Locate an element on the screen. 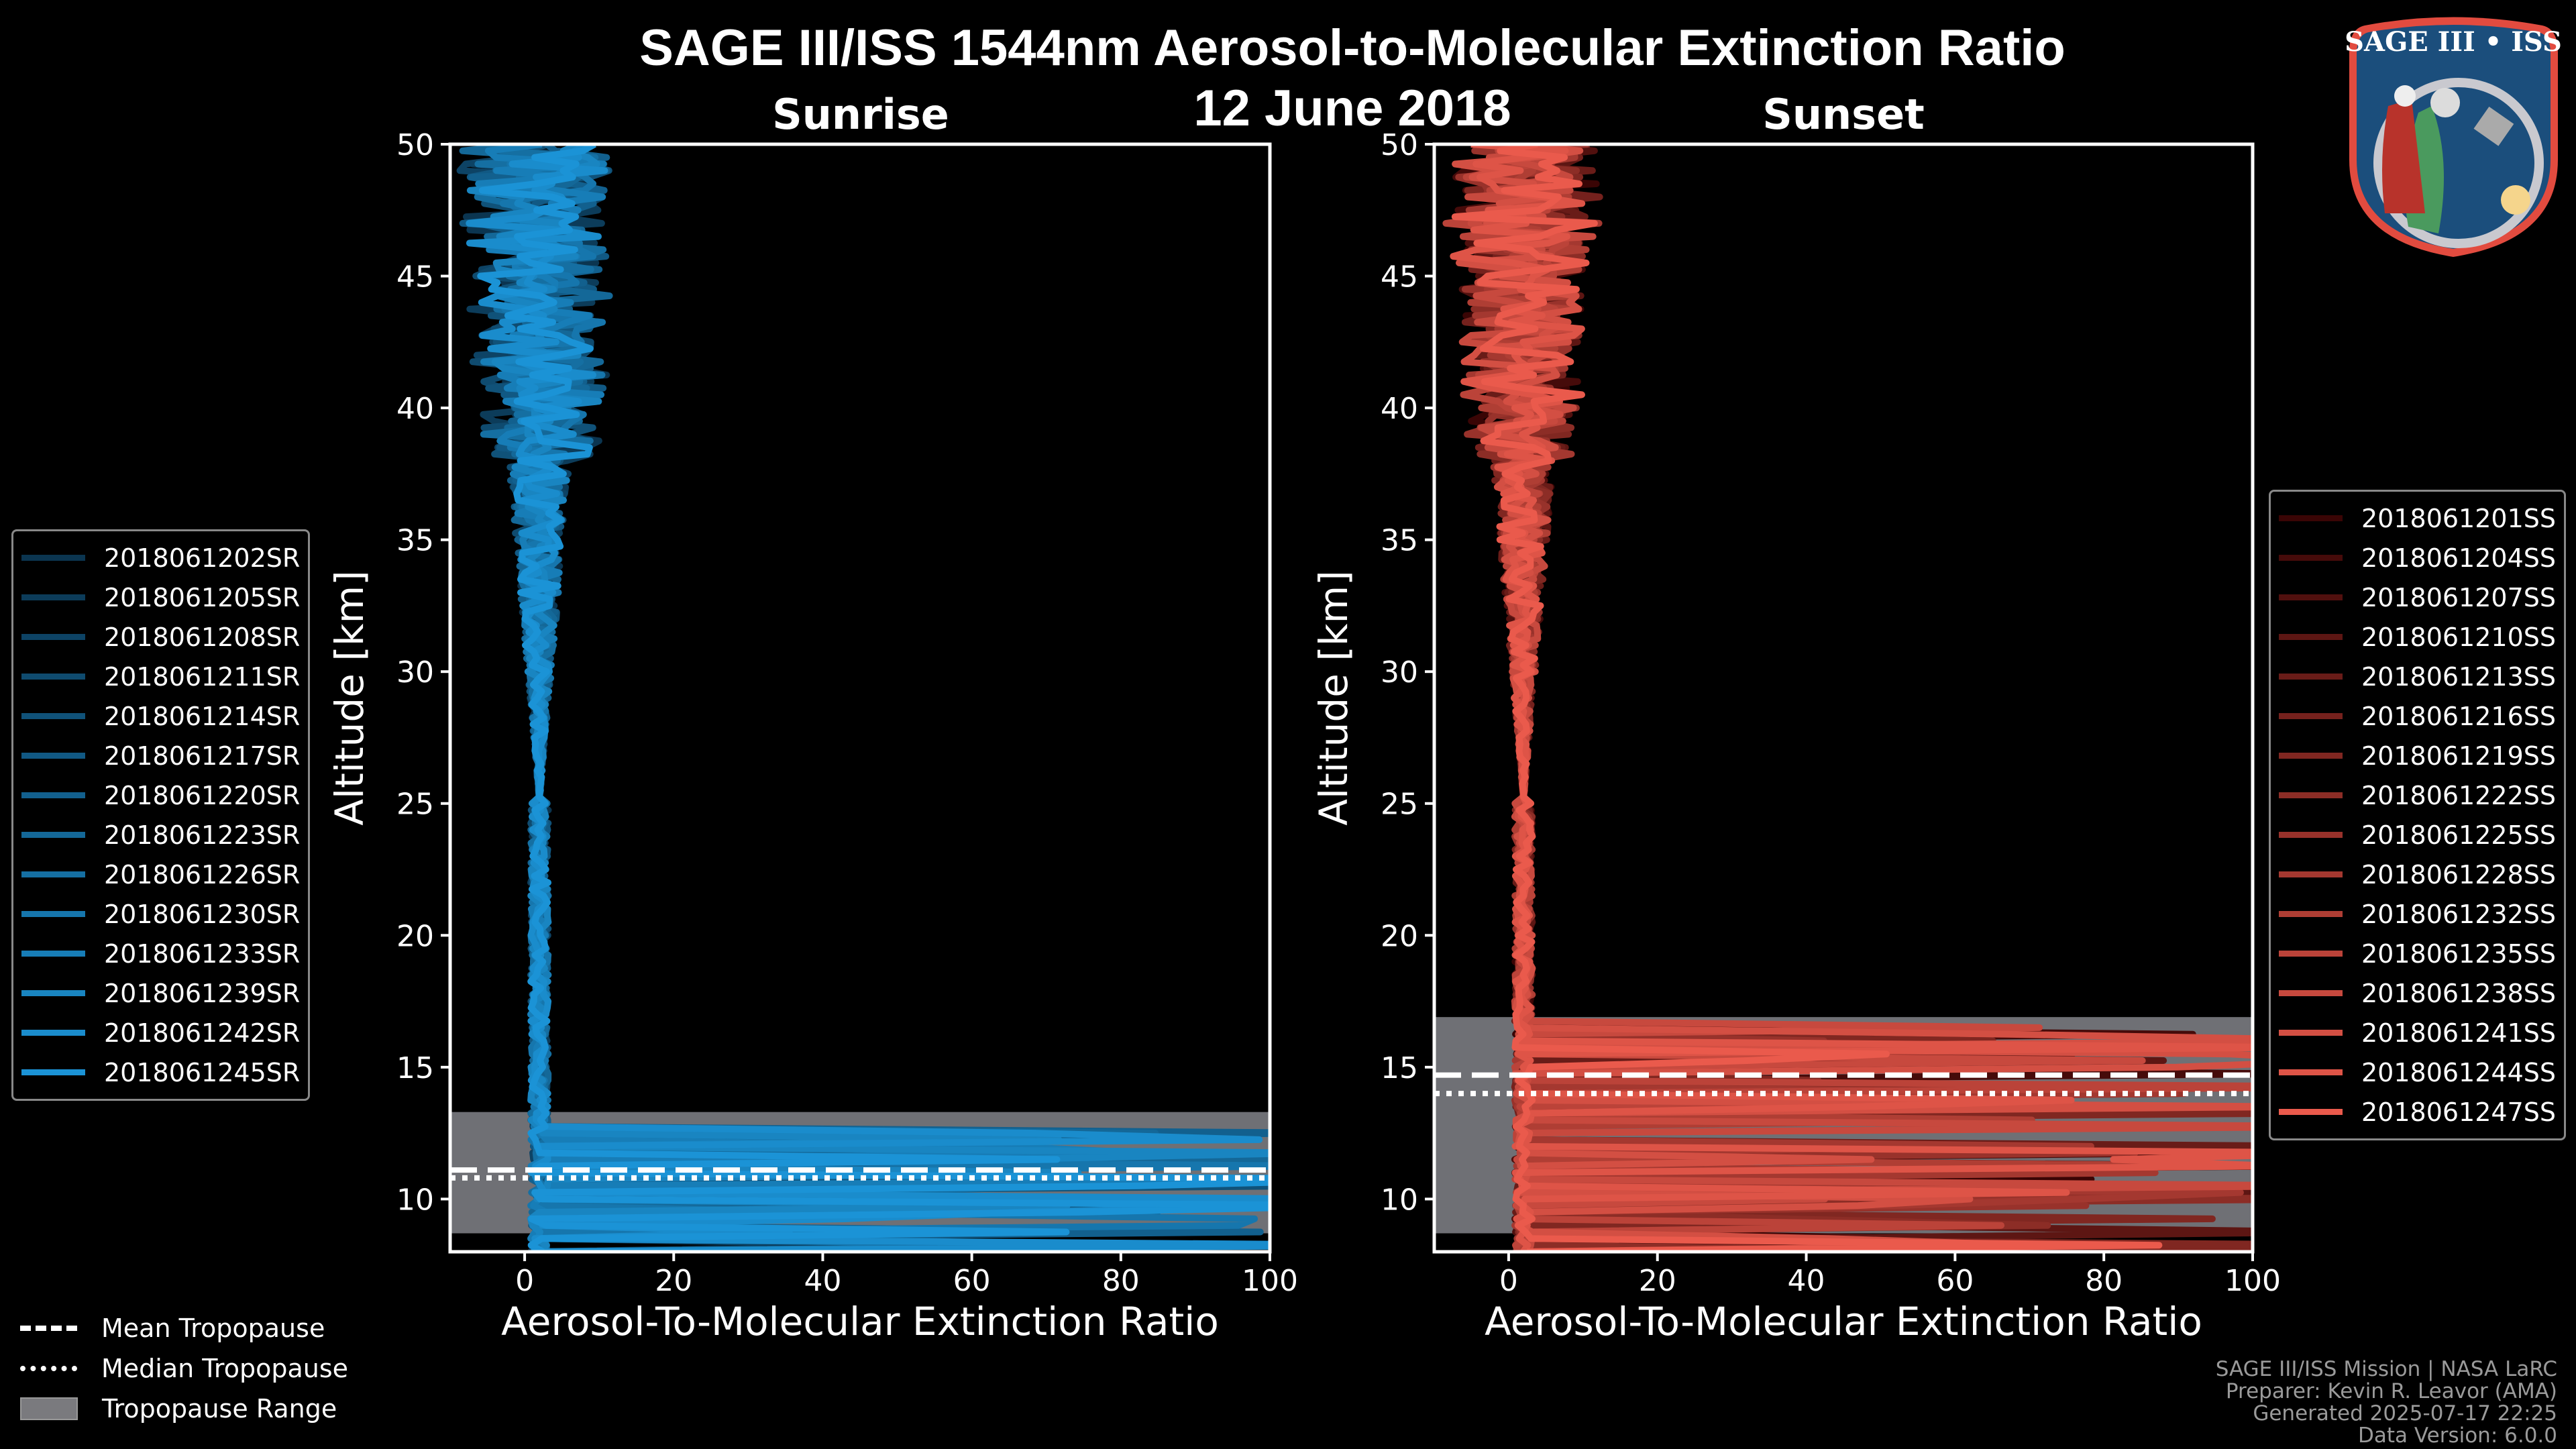  legend-item: 2018061222SS is located at coordinates (2417, 795).